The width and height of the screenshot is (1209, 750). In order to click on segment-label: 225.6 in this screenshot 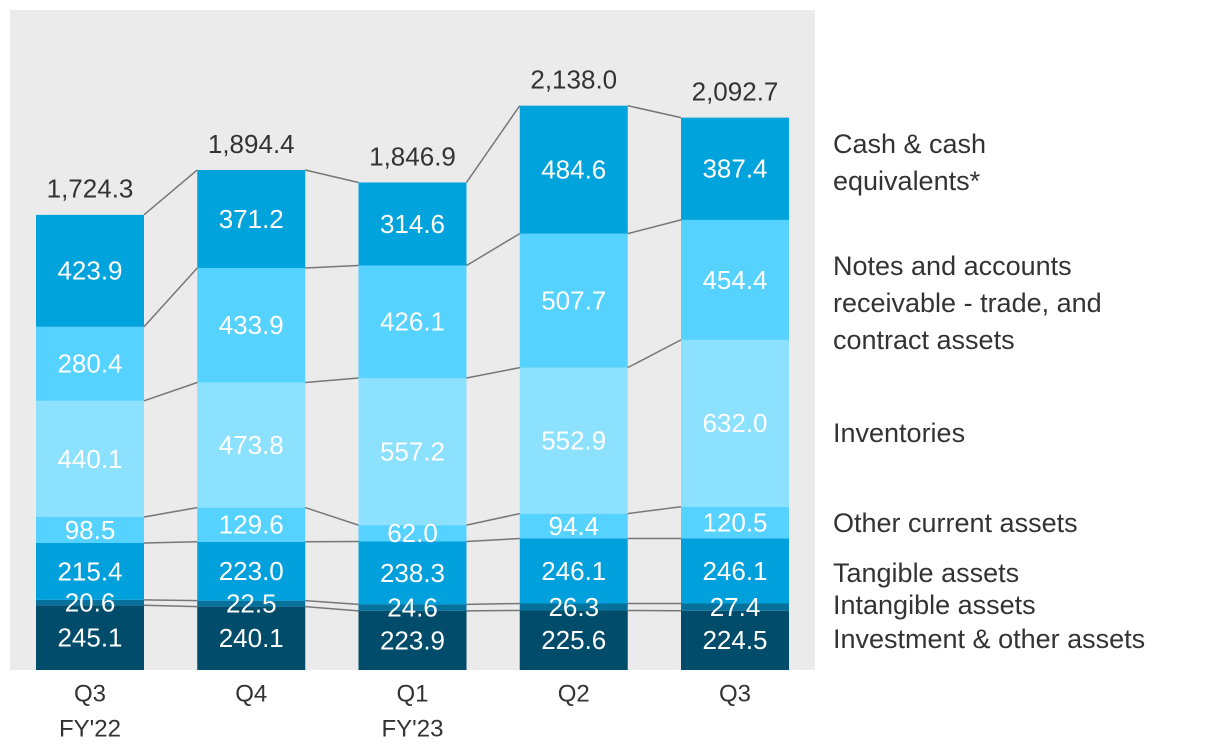, I will do `click(573, 640)`.